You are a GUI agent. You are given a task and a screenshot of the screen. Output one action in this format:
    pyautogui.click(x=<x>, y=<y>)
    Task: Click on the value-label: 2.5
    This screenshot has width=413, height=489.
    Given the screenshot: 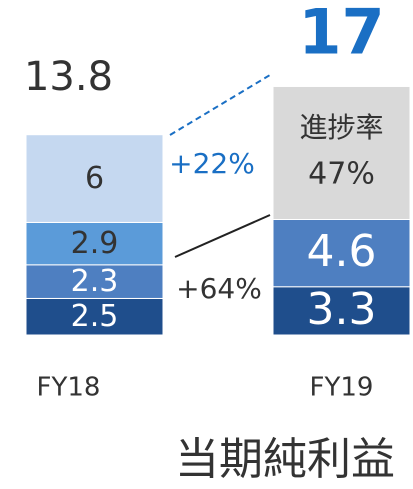 What is the action you would take?
    pyautogui.click(x=95, y=316)
    